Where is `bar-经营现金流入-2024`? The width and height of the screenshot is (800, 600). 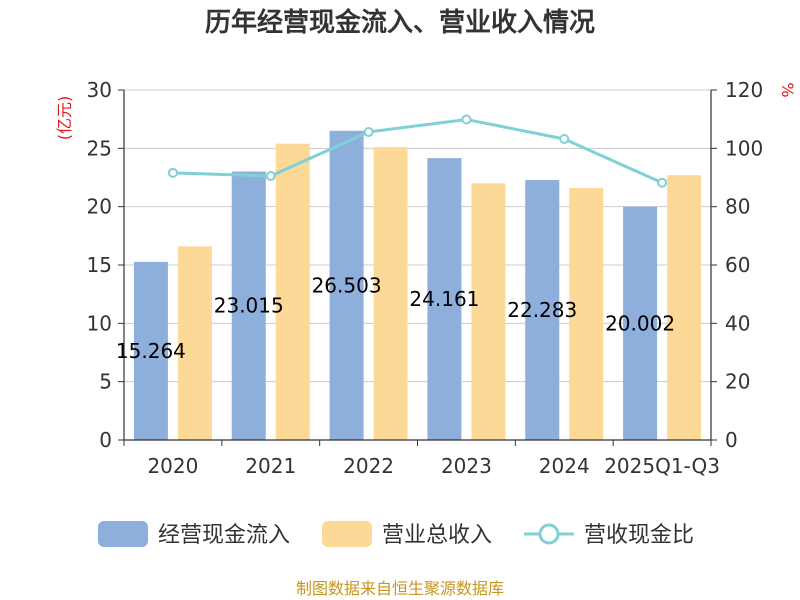
bar-经营现金流入-2024 is located at coordinates (542, 310).